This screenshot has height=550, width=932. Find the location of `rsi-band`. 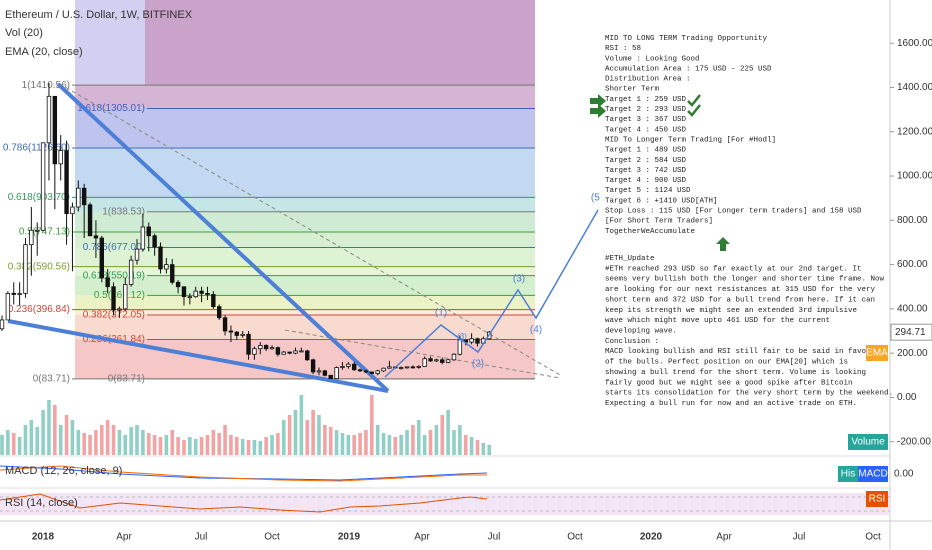

rsi-band is located at coordinates (445, 504).